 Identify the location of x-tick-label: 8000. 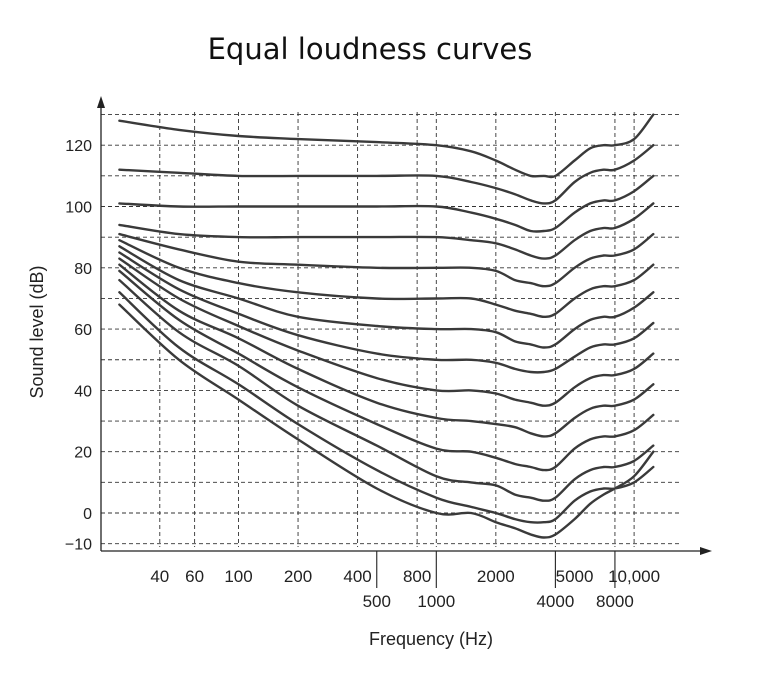
(615, 601).